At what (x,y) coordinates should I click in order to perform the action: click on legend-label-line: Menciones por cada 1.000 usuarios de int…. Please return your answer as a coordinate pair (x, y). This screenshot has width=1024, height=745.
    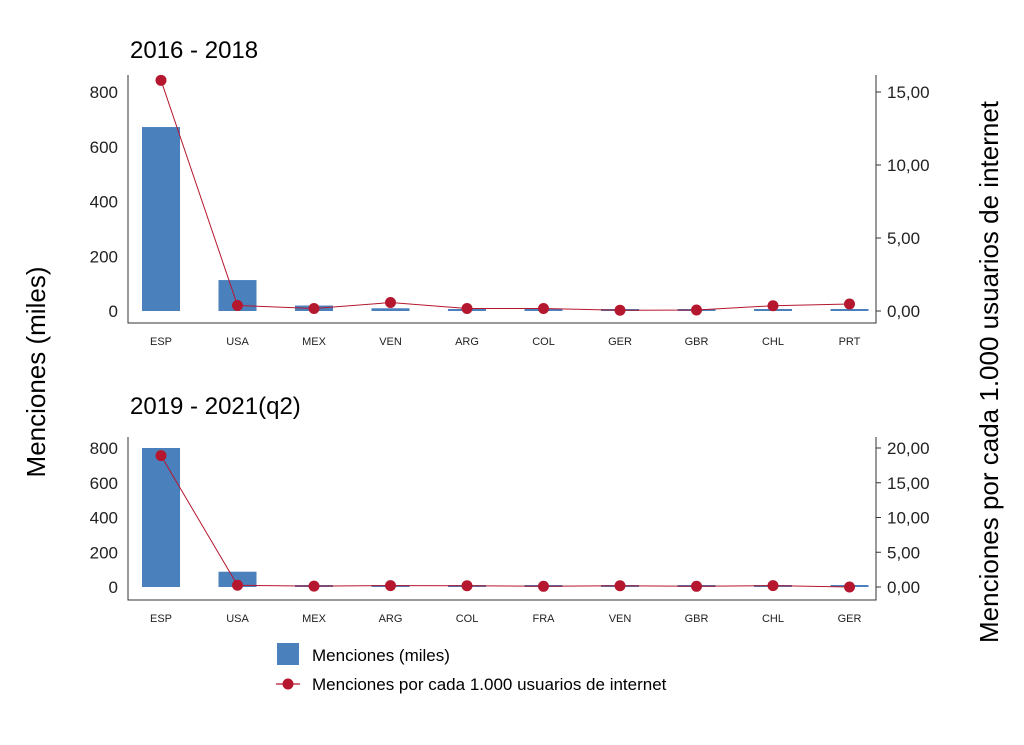
    Looking at the image, I should click on (489, 684).